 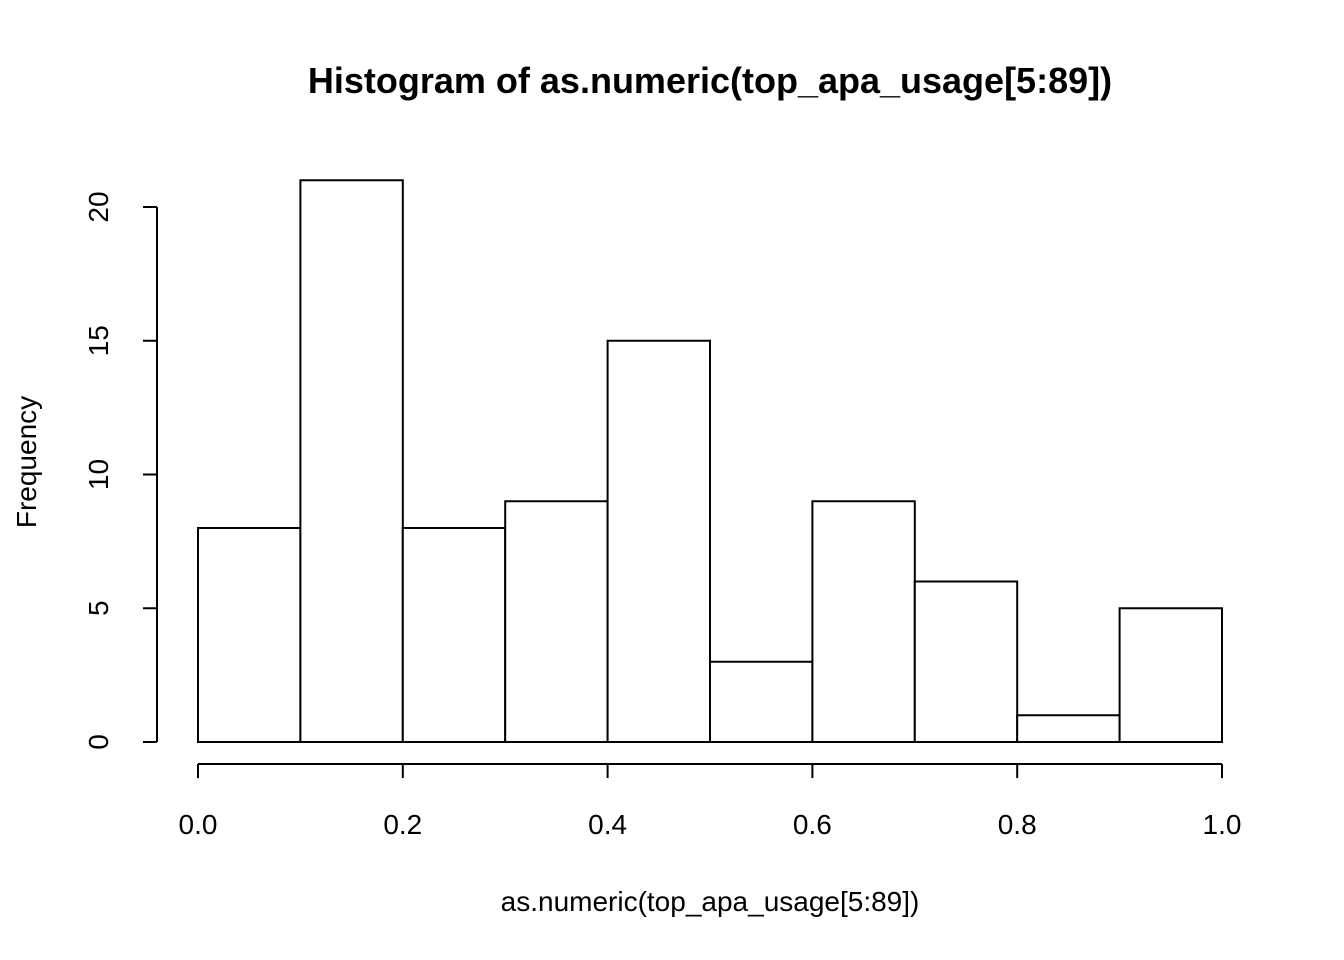 I want to click on x-tick-label: 1.0, so click(x=1222, y=824).